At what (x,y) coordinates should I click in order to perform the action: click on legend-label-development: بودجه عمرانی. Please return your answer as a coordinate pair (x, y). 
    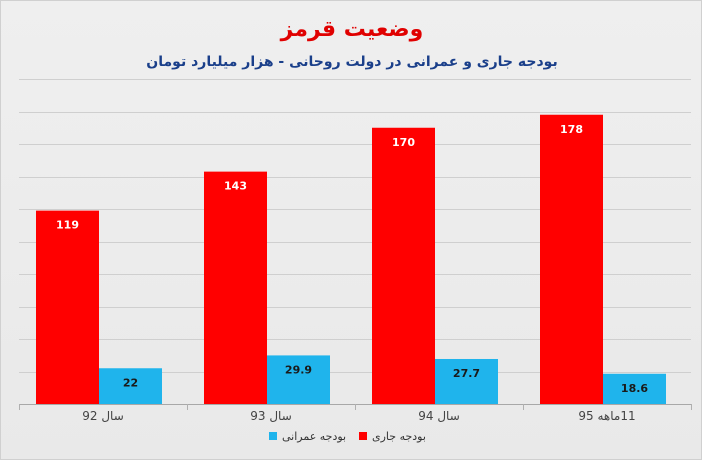
    Looking at the image, I should click on (314, 436).